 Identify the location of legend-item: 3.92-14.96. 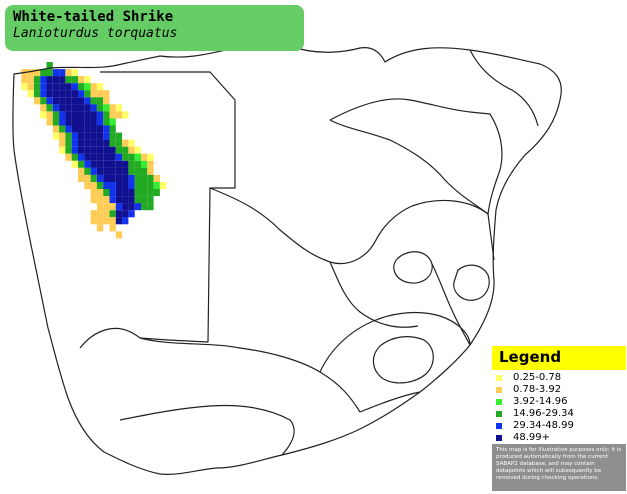
(559, 402).